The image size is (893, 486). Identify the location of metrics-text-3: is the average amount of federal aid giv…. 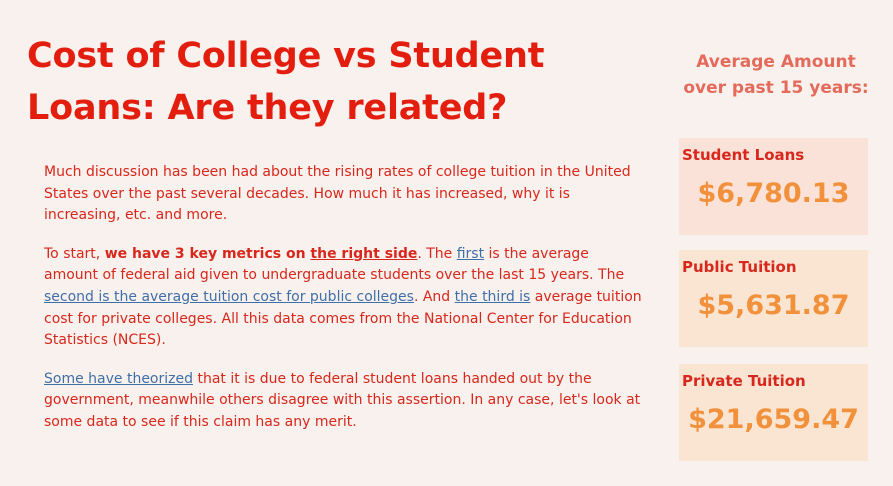
(334, 264).